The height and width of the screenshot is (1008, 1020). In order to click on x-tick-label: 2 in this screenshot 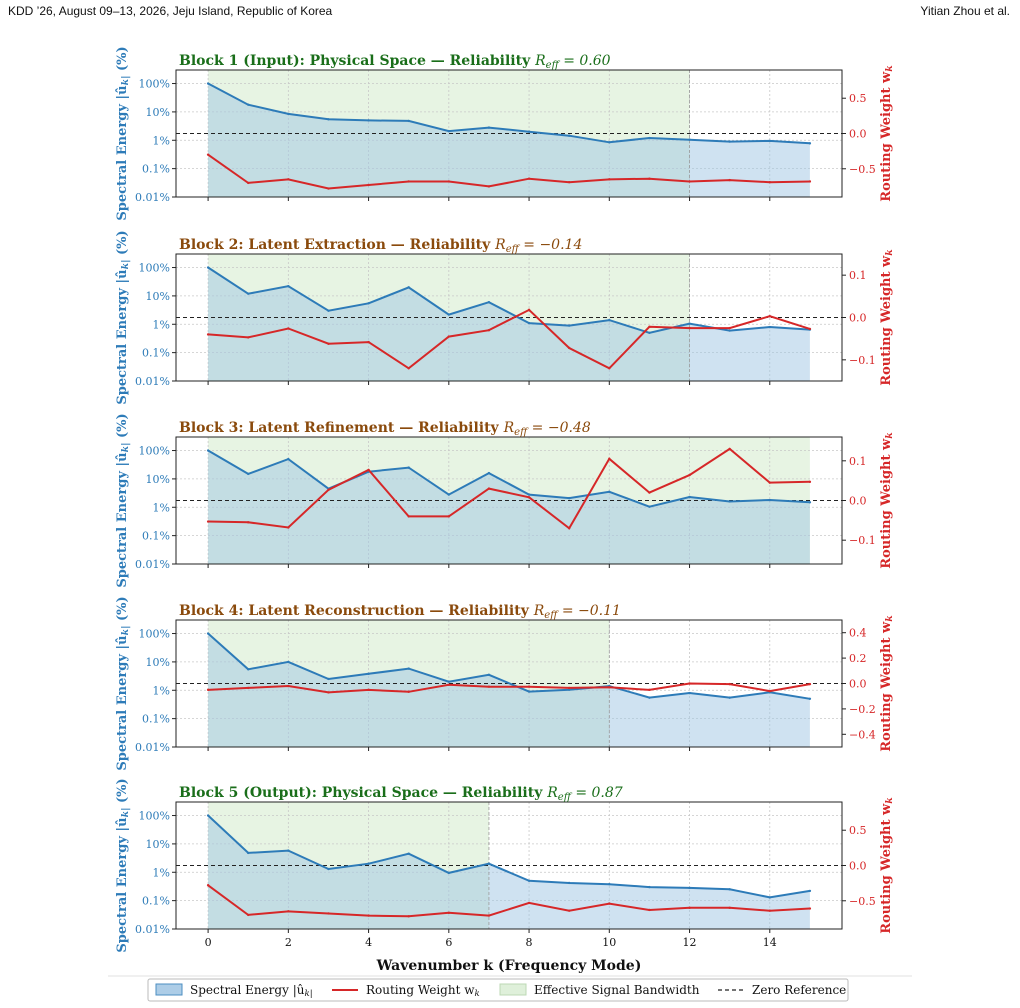, I will do `click(288, 942)`.